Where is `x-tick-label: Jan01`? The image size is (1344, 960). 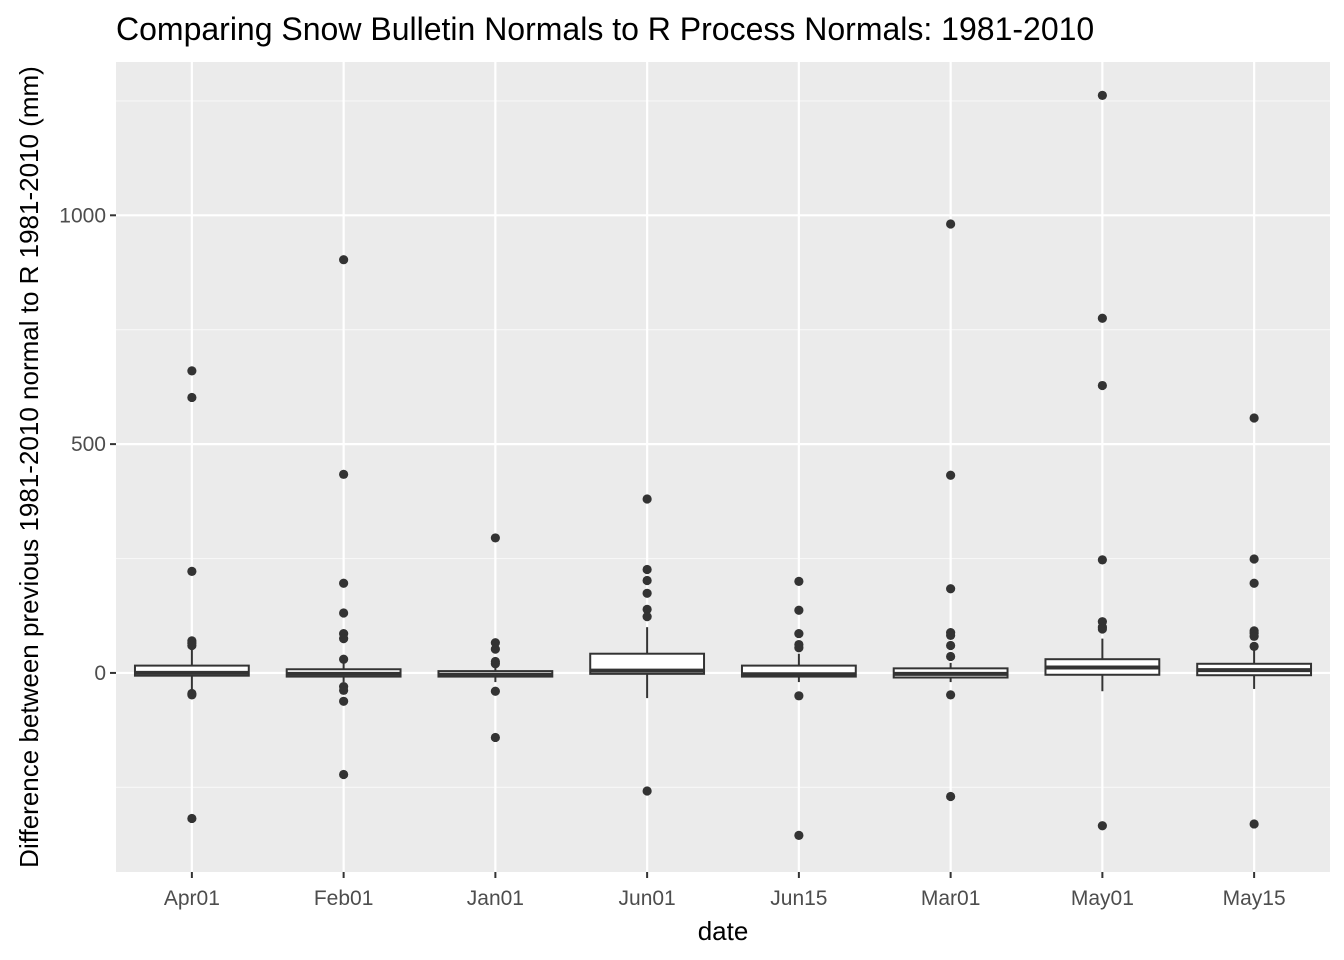 x-tick-label: Jan01 is located at coordinates (495, 898).